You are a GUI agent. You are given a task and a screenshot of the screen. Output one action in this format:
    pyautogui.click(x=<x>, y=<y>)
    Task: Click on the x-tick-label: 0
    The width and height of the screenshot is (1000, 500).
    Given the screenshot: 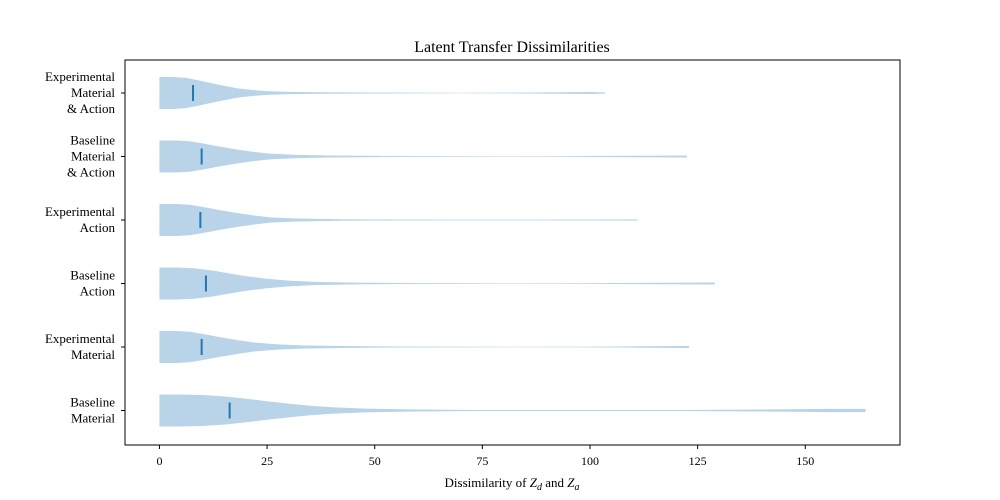 What is the action you would take?
    pyautogui.click(x=159, y=461)
    